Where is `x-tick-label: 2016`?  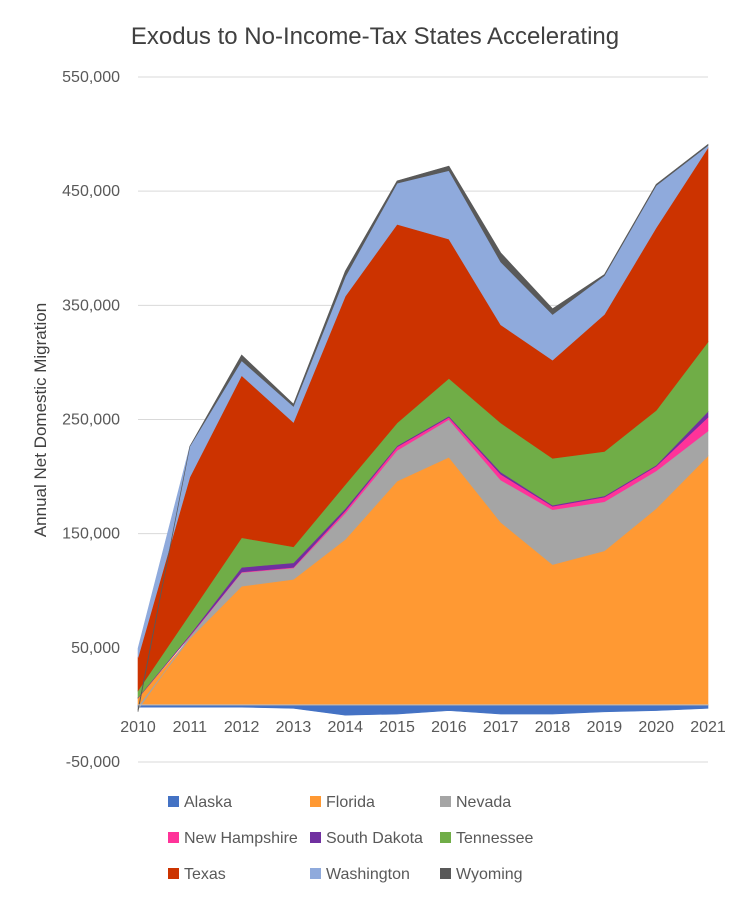 x-tick-label: 2016 is located at coordinates (449, 727).